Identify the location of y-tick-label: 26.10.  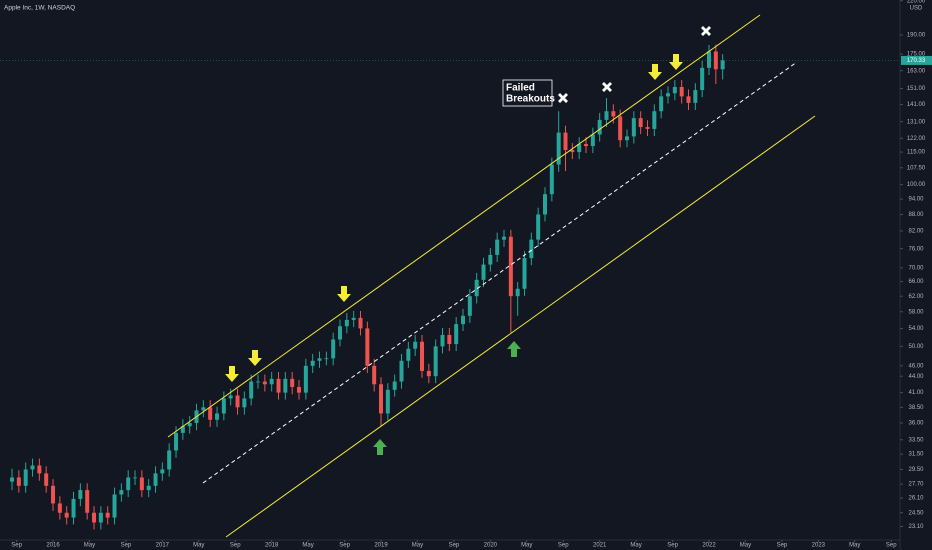
(916, 499).